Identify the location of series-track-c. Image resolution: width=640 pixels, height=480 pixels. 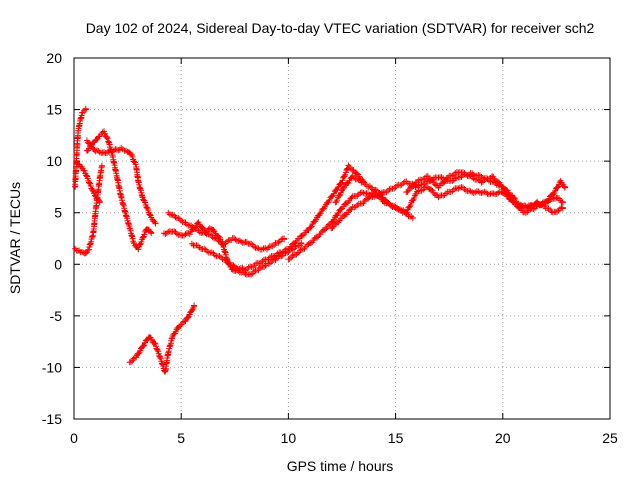
(88, 182).